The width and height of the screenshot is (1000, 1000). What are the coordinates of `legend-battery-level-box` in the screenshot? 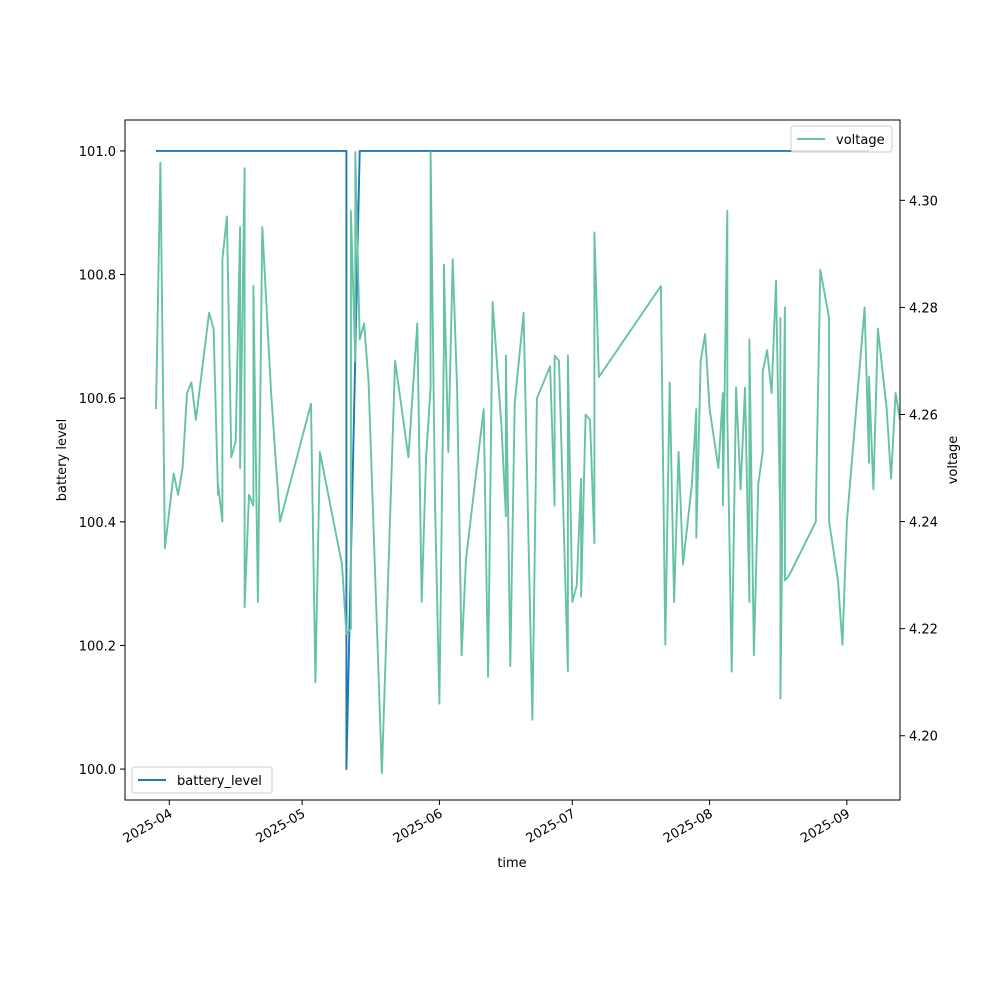 It's located at (202, 780).